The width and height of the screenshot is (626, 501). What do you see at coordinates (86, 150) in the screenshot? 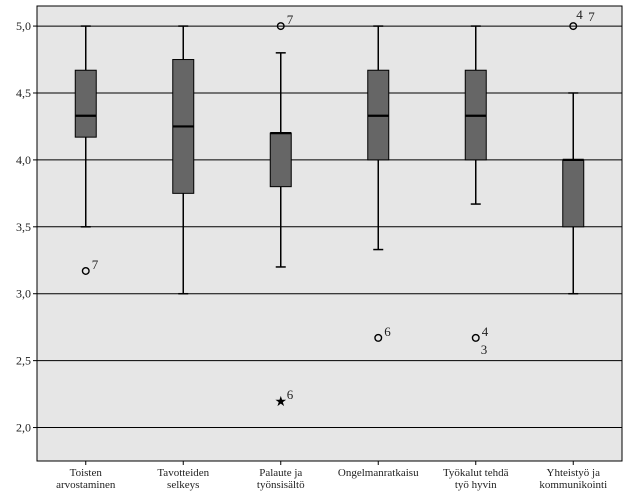
I see `box-group: 7` at bounding box center [86, 150].